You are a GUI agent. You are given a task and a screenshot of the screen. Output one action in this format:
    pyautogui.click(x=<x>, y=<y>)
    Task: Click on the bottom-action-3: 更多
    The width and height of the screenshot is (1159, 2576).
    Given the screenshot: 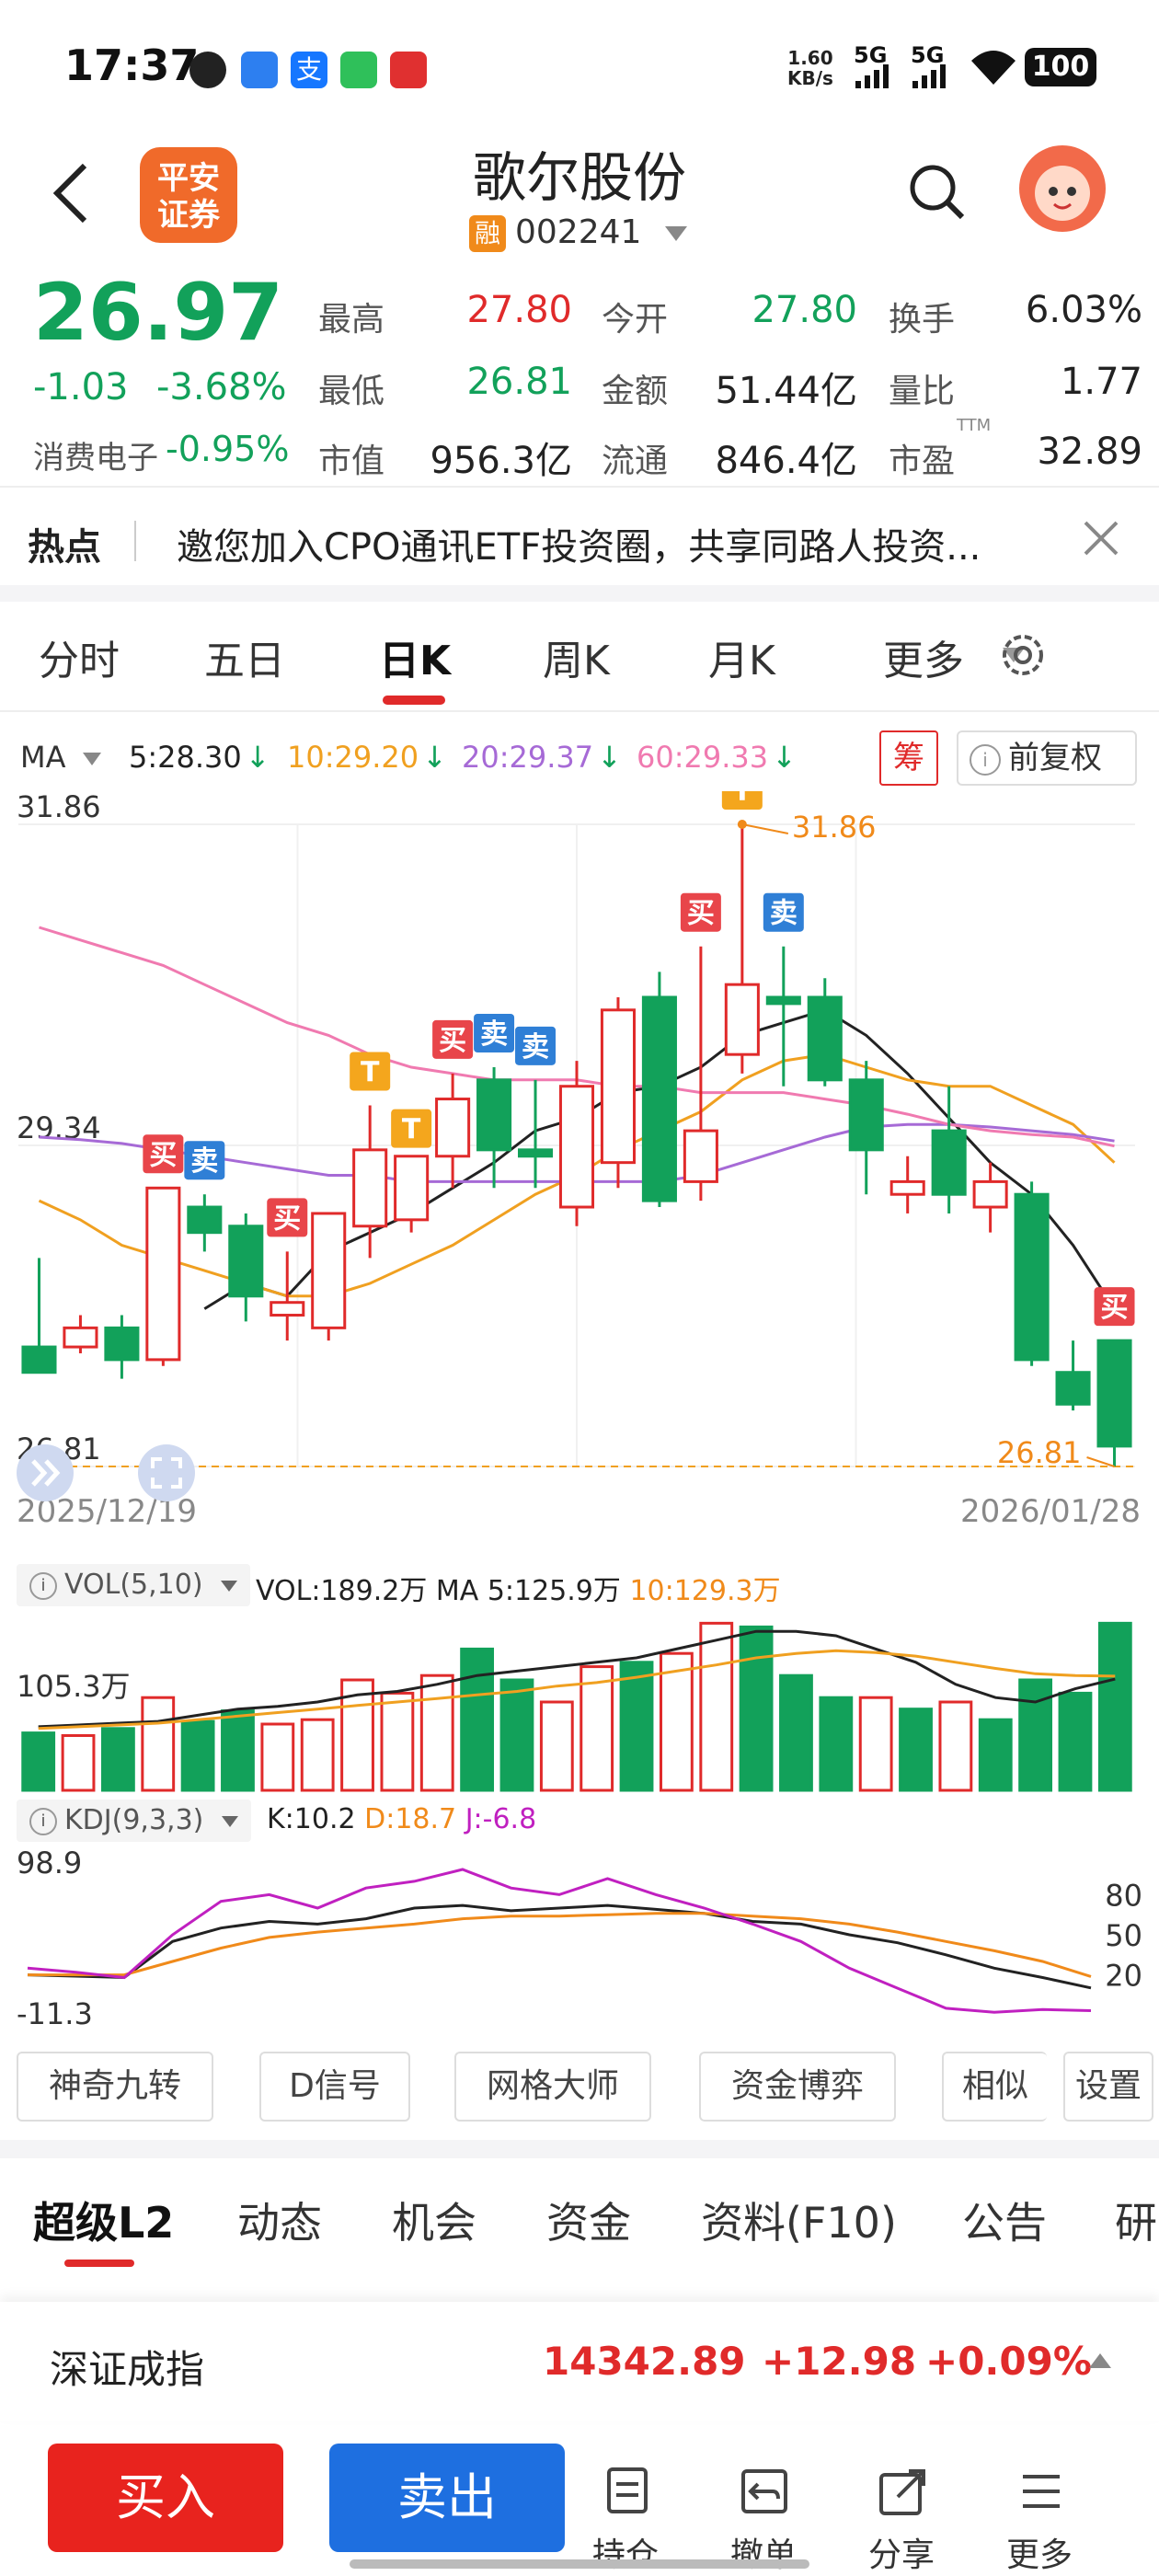 What is the action you would take?
    pyautogui.click(x=1039, y=2519)
    